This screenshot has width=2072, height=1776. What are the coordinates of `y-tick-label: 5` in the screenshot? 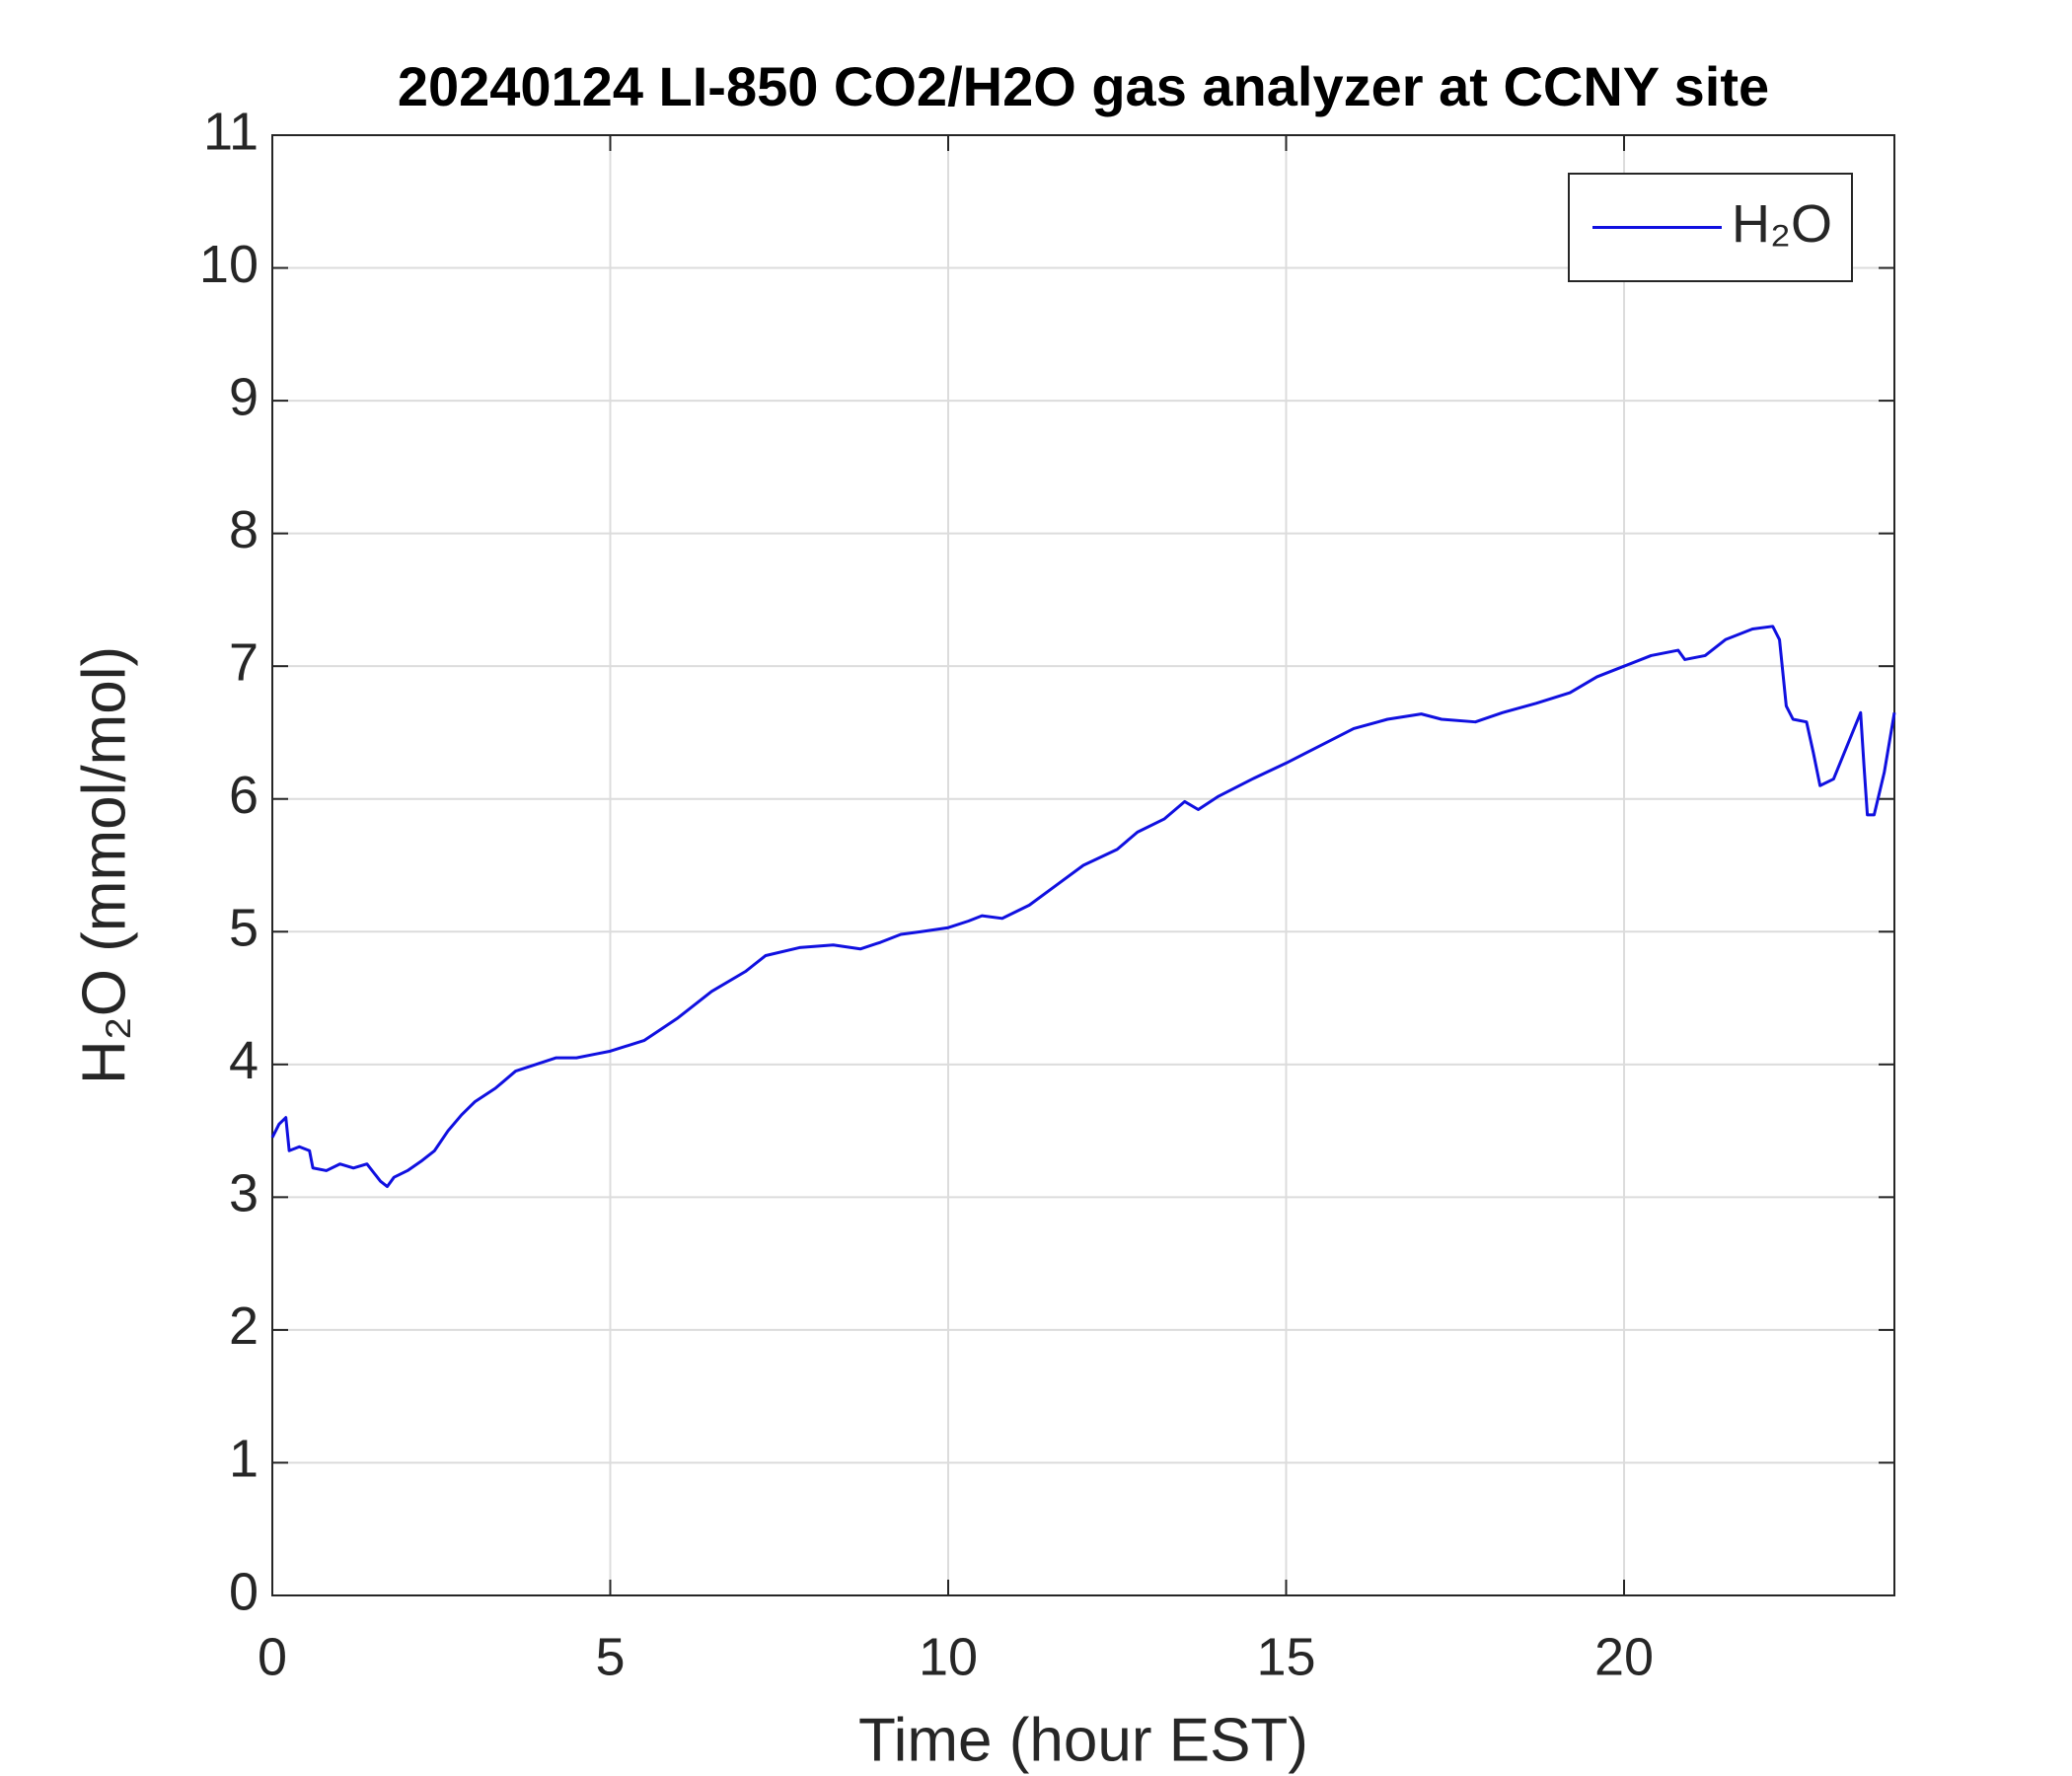 It's located at (244, 929).